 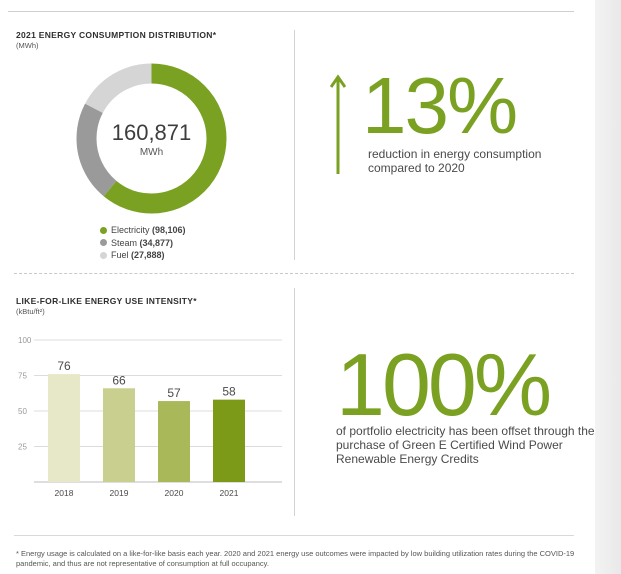 I want to click on top-divider, so click(x=291, y=11).